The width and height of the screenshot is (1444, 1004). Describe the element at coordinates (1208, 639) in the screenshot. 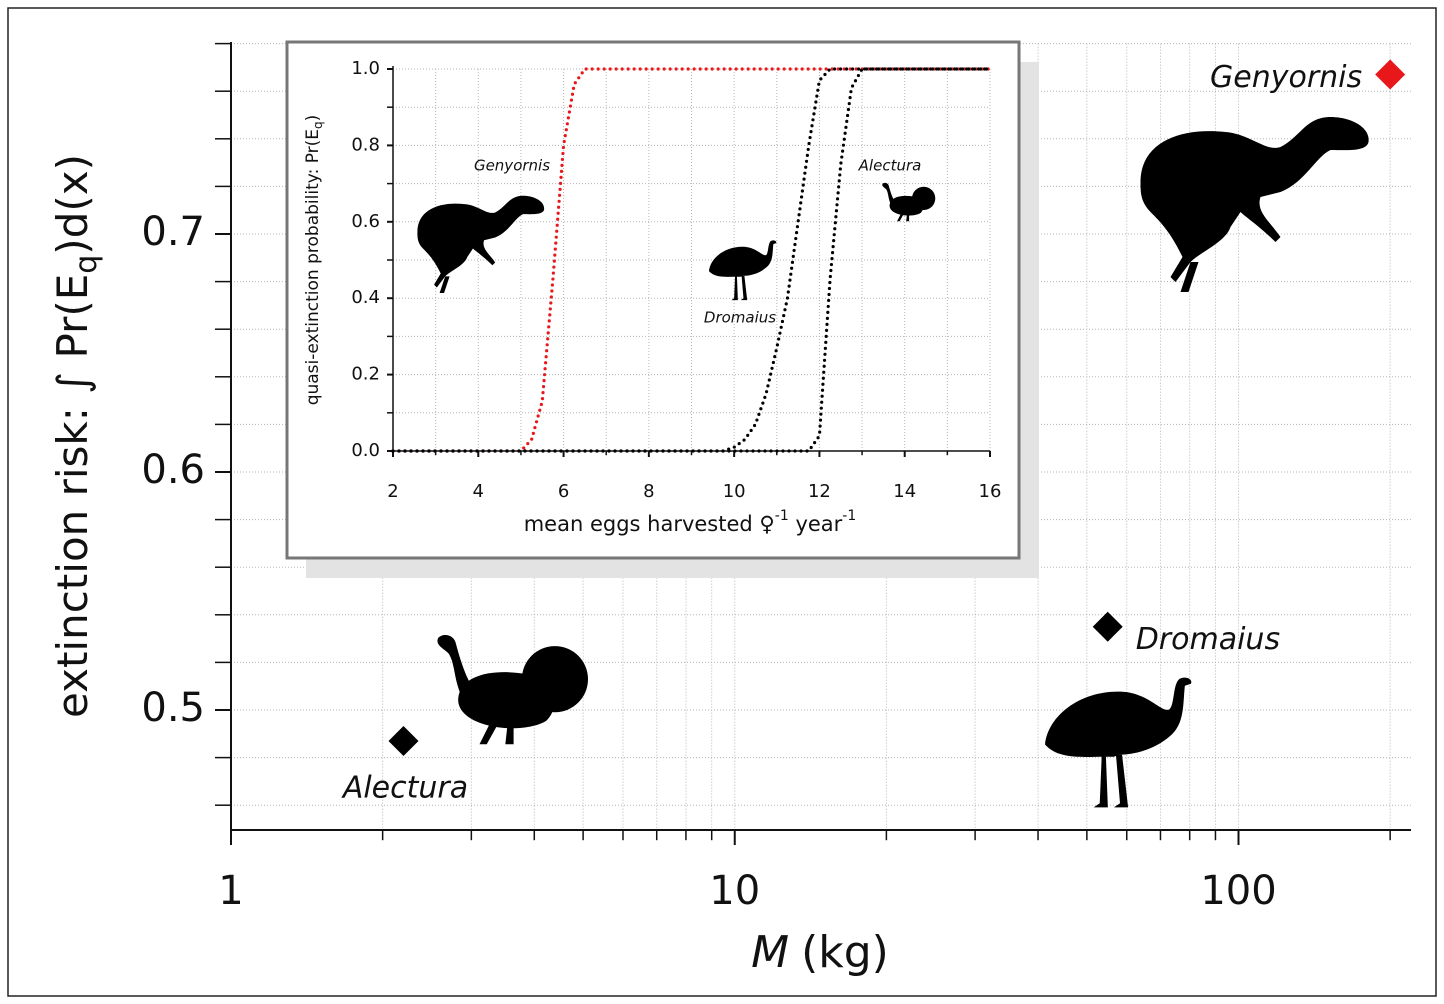

I see `series-label: Dromaius` at that location.